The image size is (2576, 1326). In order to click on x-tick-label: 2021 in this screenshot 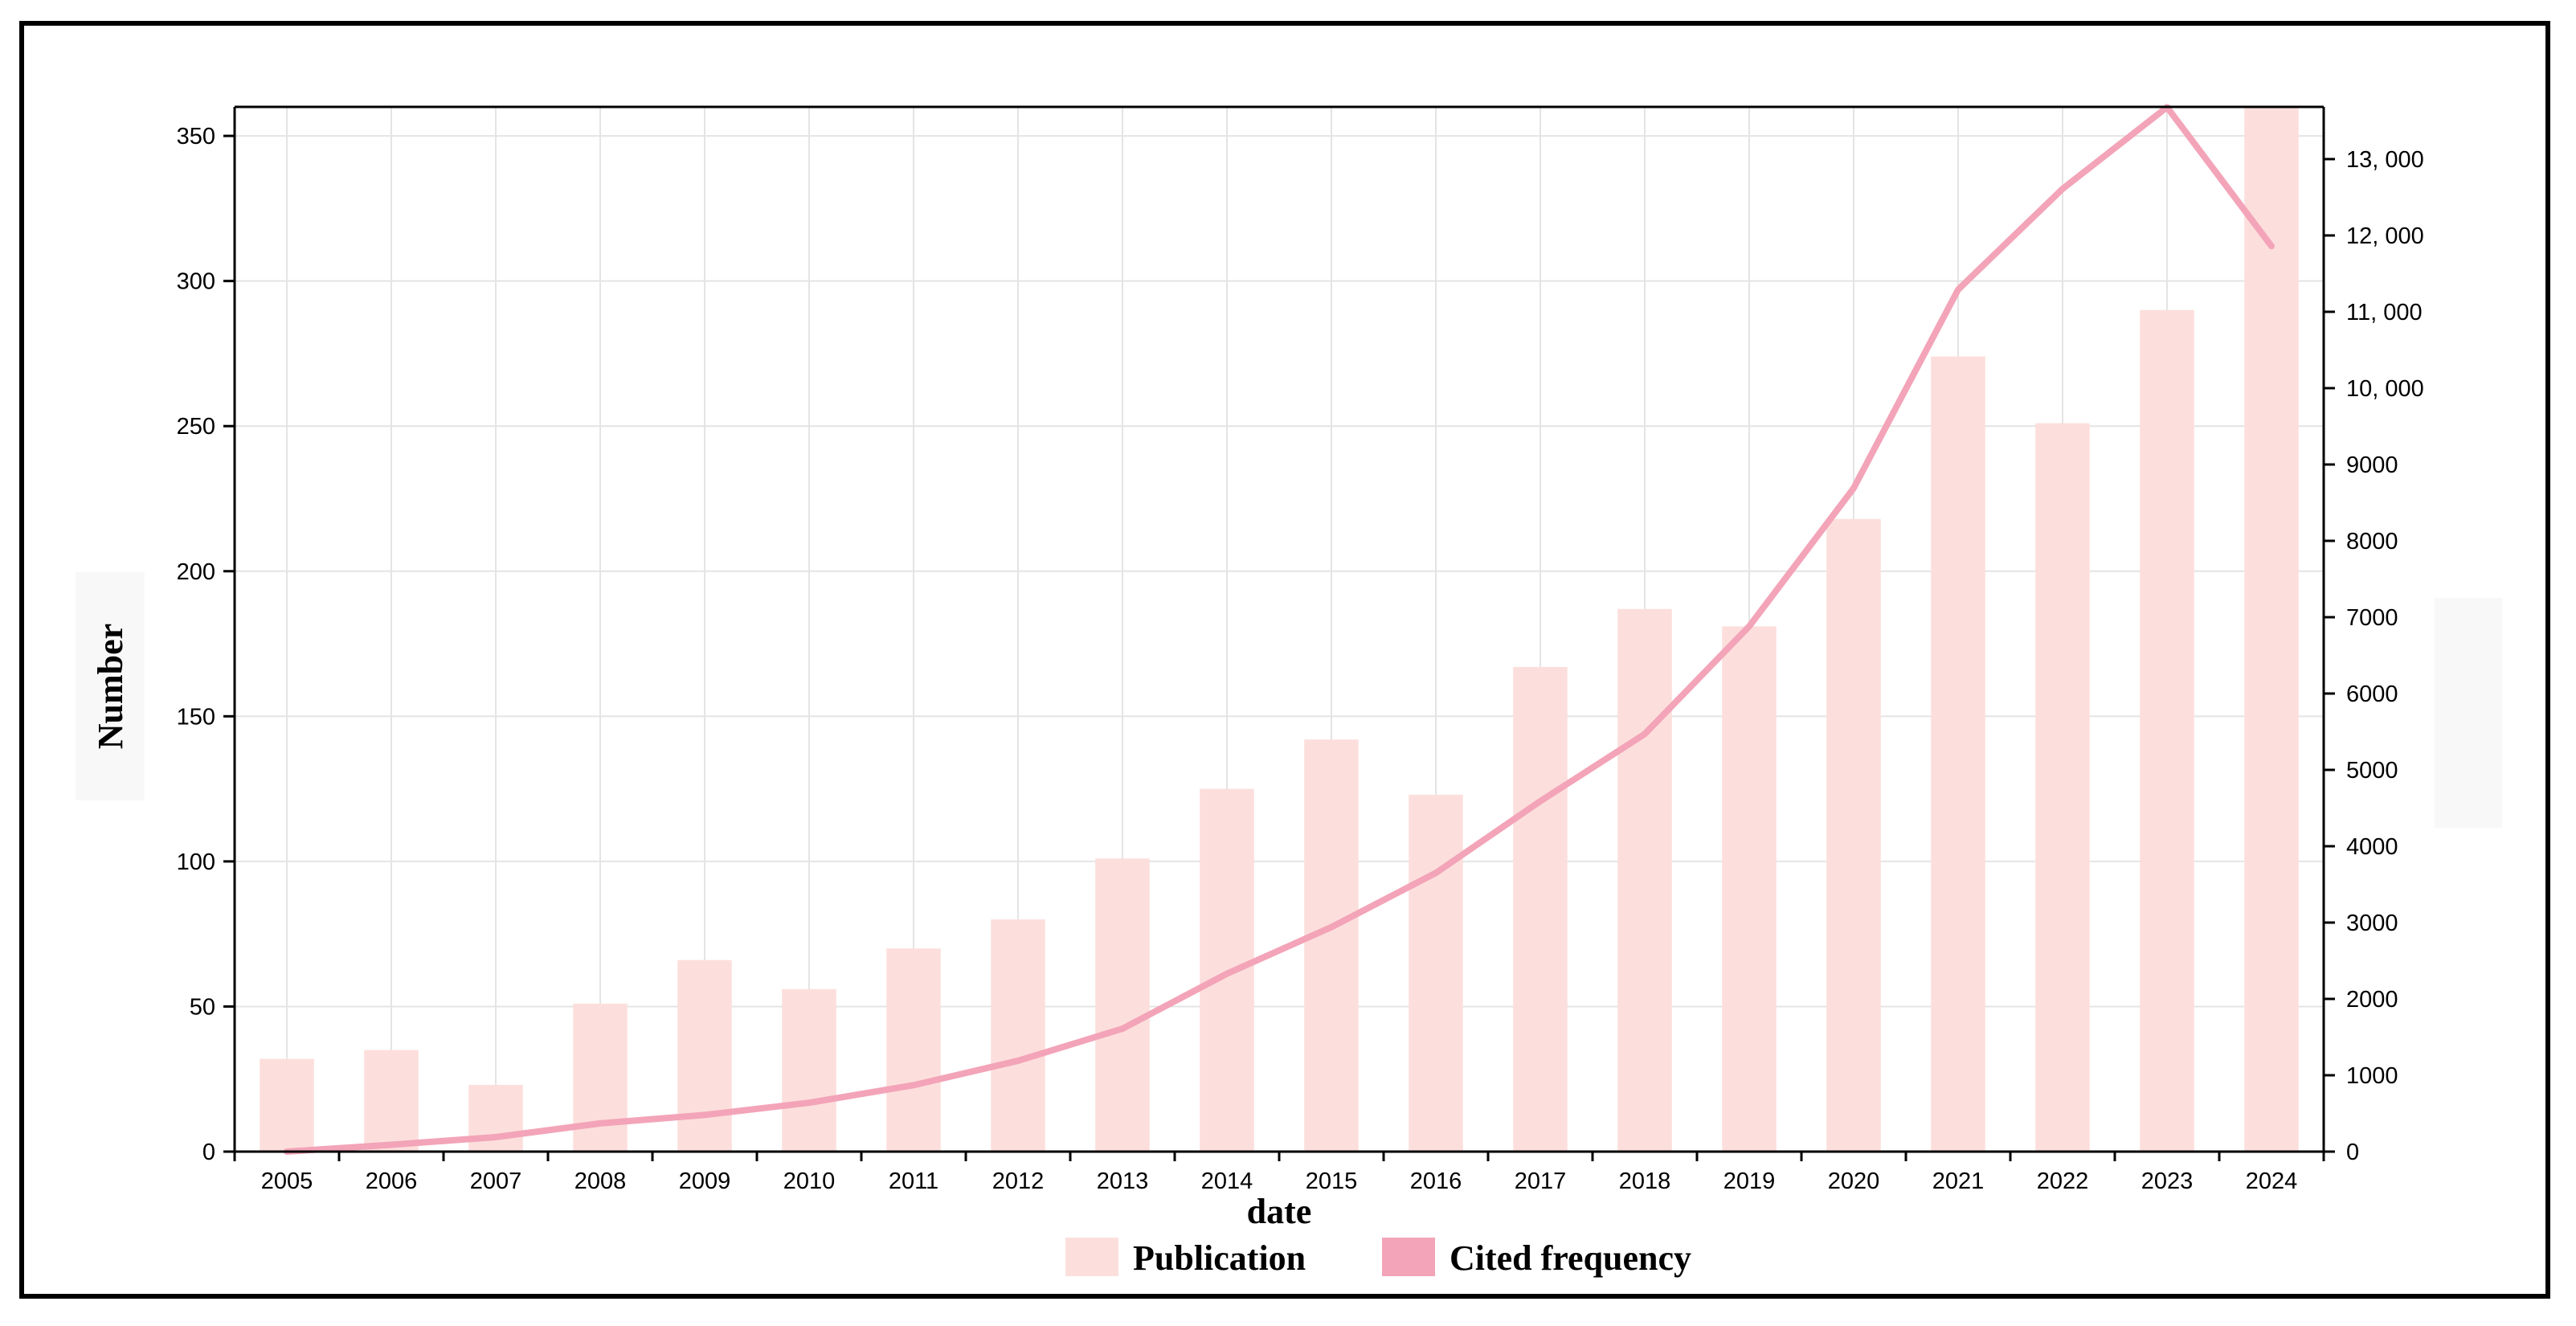, I will do `click(1959, 1181)`.